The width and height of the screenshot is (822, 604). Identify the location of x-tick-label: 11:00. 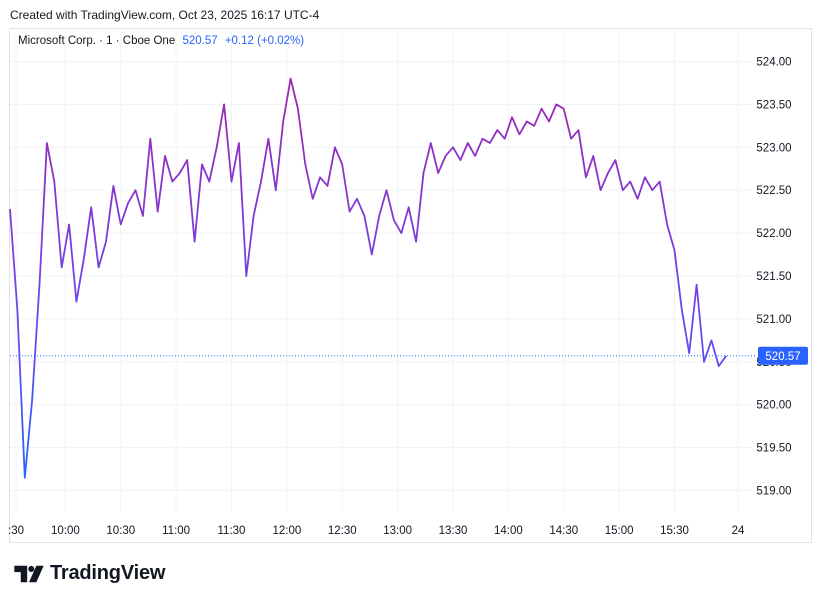
(176, 531).